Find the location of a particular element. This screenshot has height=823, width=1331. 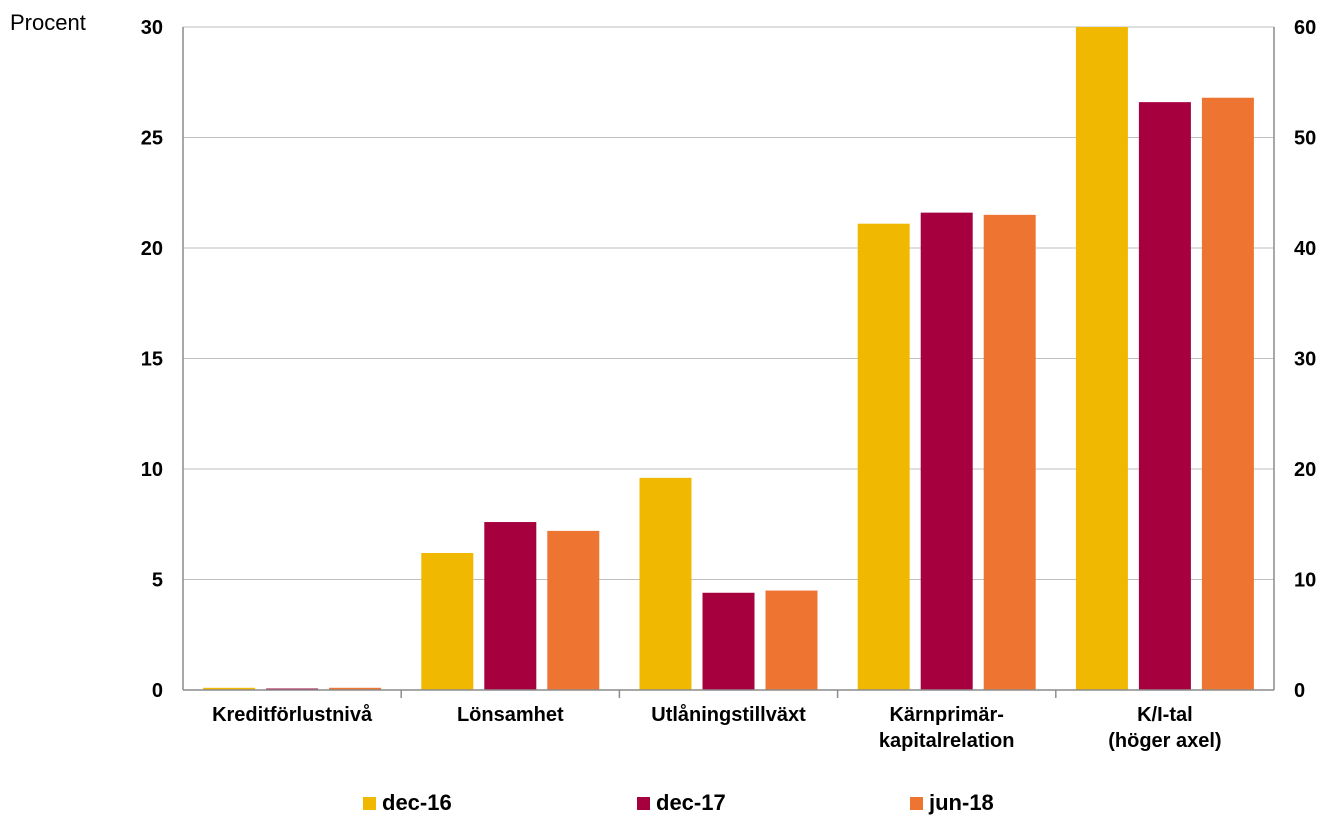

y-tick-label-right: 60 is located at coordinates (1305, 28).